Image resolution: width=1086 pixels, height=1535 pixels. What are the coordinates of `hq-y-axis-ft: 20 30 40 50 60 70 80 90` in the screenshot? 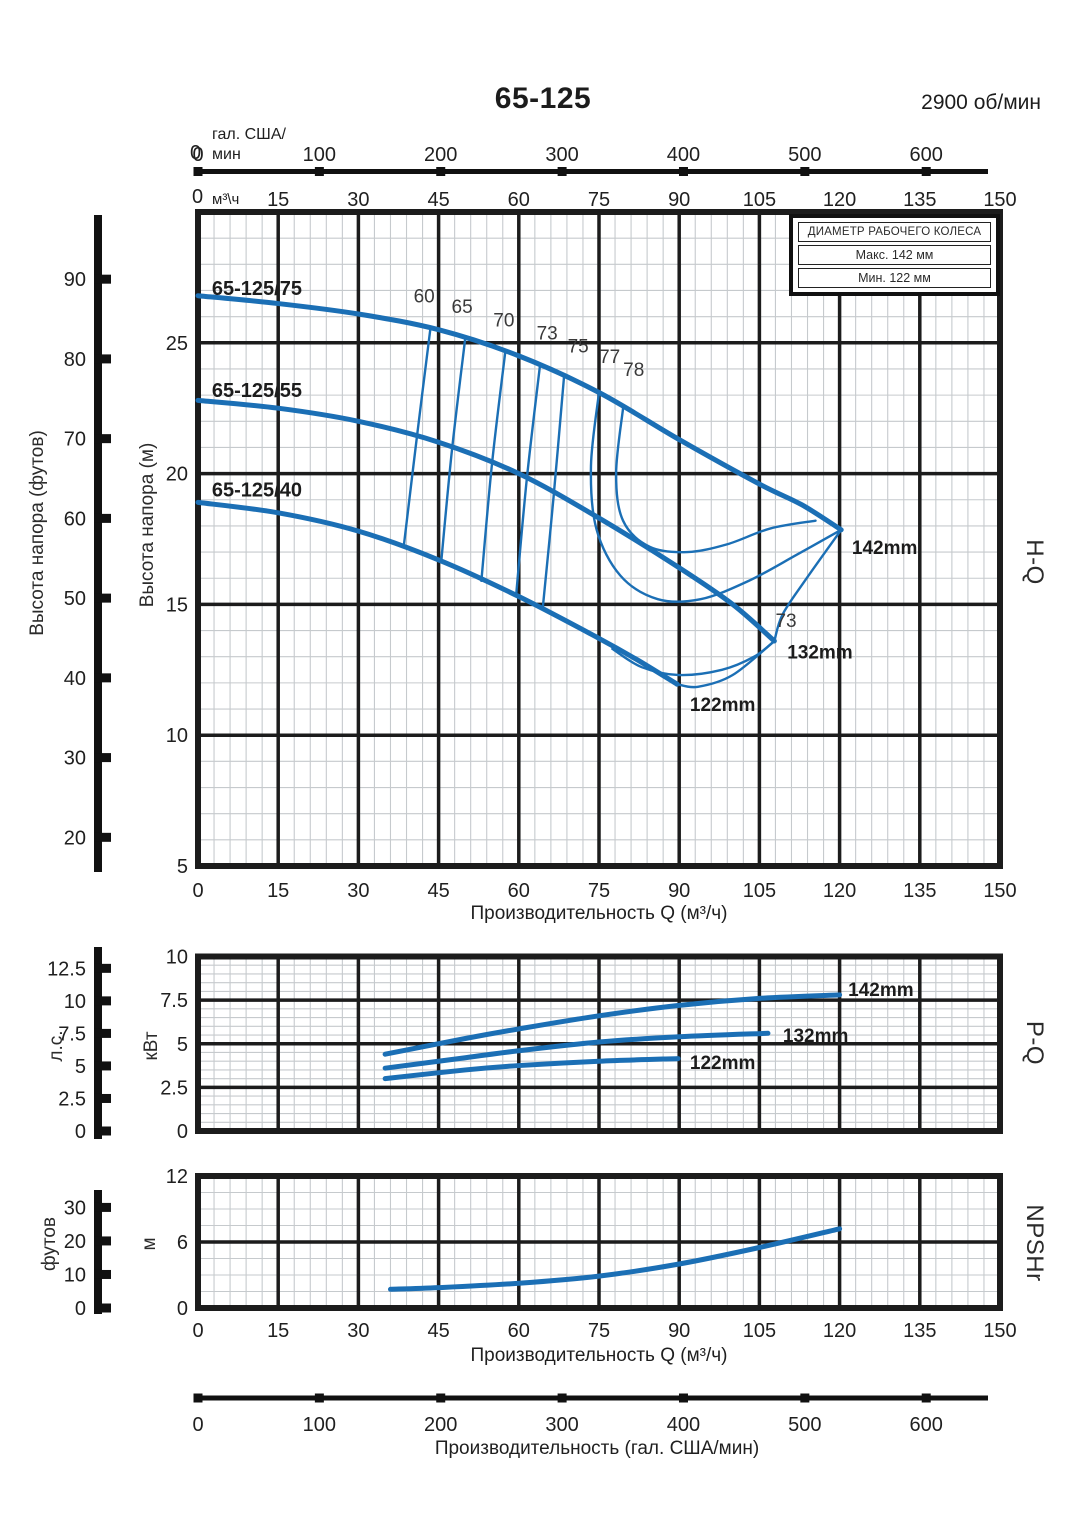 It's located at (87, 543).